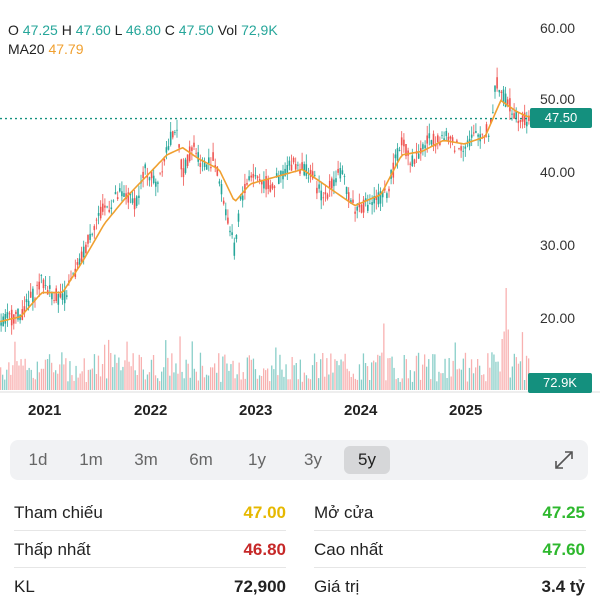  Describe the element at coordinates (313, 459) in the screenshot. I see `tab-3y: 3y` at that location.